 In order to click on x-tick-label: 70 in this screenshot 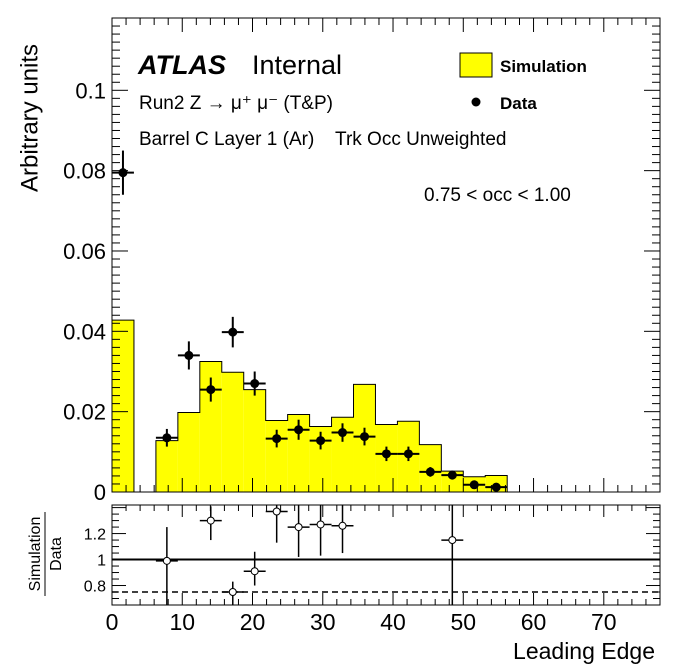, I will do `click(604, 622)`.